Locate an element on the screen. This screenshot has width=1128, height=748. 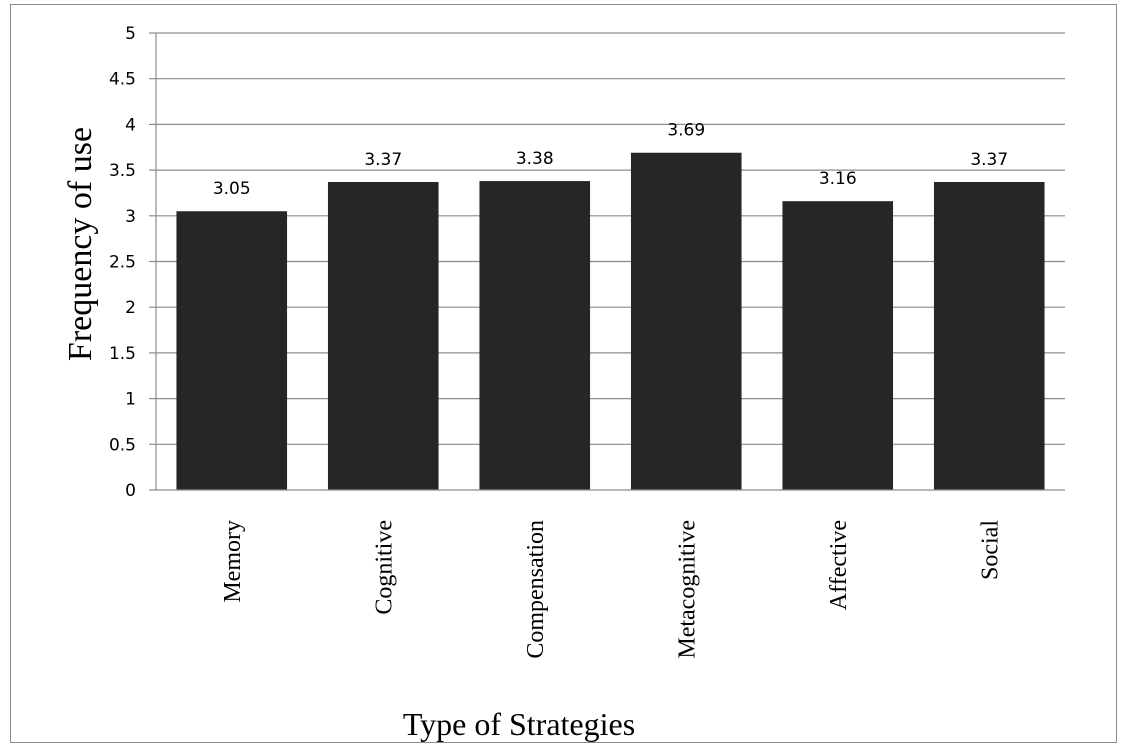
category-label: Compensation is located at coordinates (536, 589).